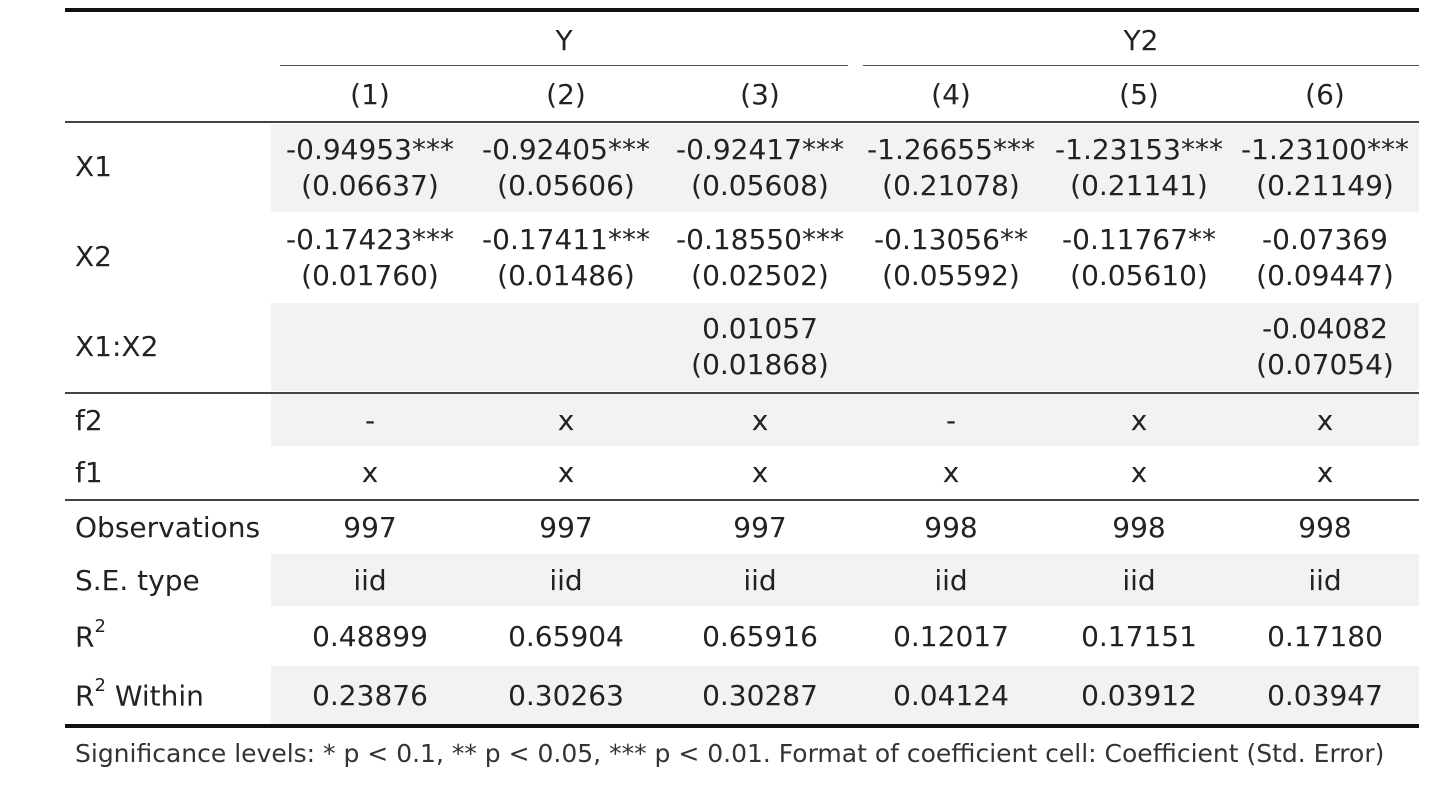  What do you see at coordinates (566, 527) in the screenshot?
I see `cell-value: 997` at bounding box center [566, 527].